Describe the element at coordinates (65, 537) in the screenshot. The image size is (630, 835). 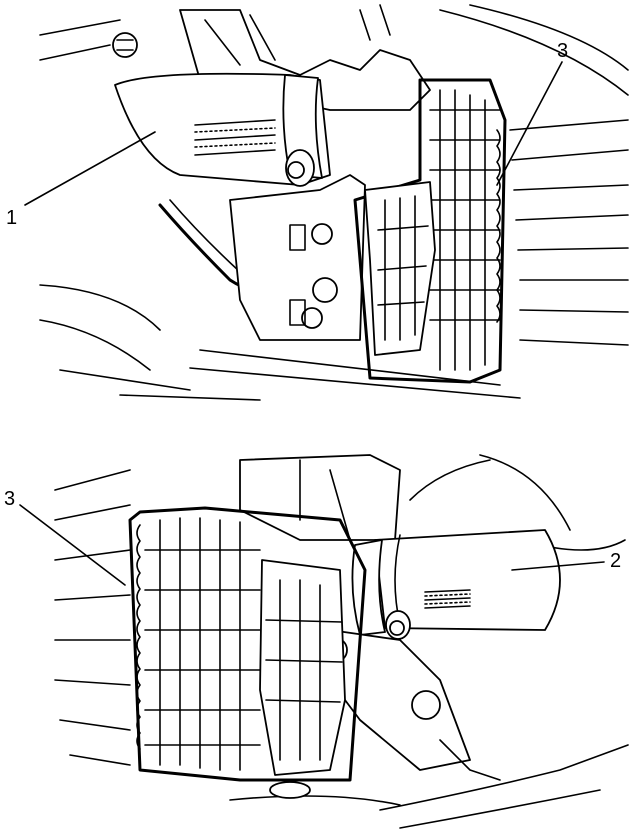
I see `callout-3-bottom: 3` at that location.